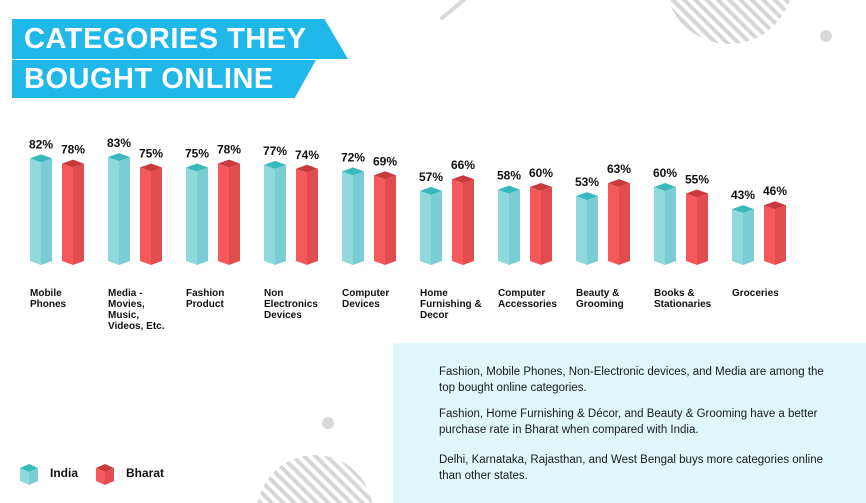 This screenshot has height=503, width=866. I want to click on data-label-bharat-3: 74%, so click(307, 155).